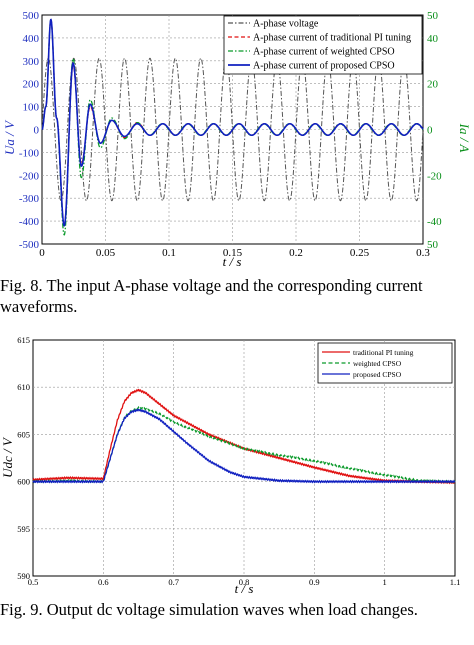 This screenshot has width=474, height=645. Describe the element at coordinates (433, 85) in the screenshot. I see `y2-tick-label: 20` at that location.